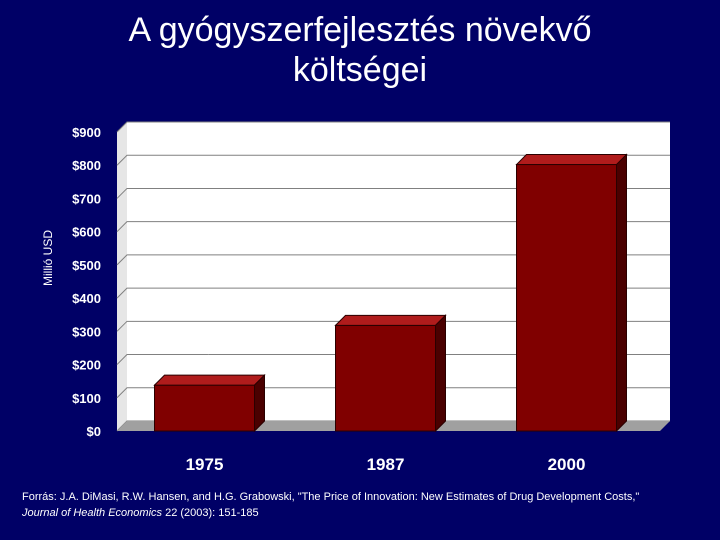 This screenshot has height=540, width=720. I want to click on chart-title: A gyógyszerfejlesztés növekvő költségei, so click(360, 50).